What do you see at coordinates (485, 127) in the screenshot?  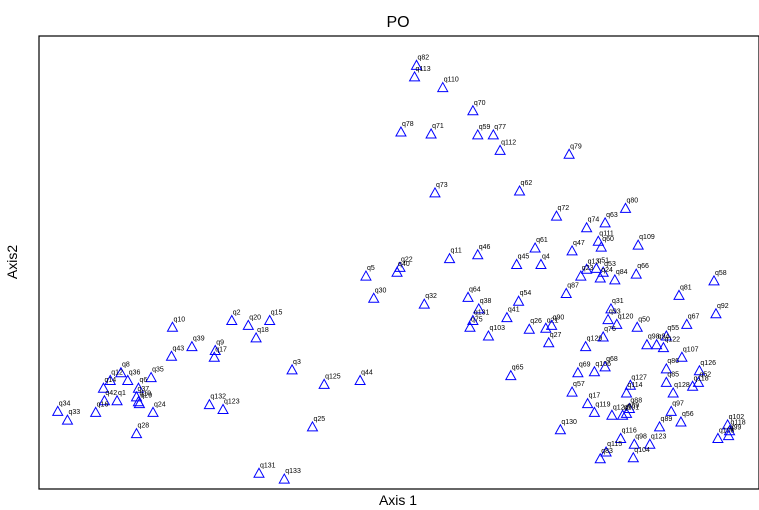 I see `data-point-label: q59` at bounding box center [485, 127].